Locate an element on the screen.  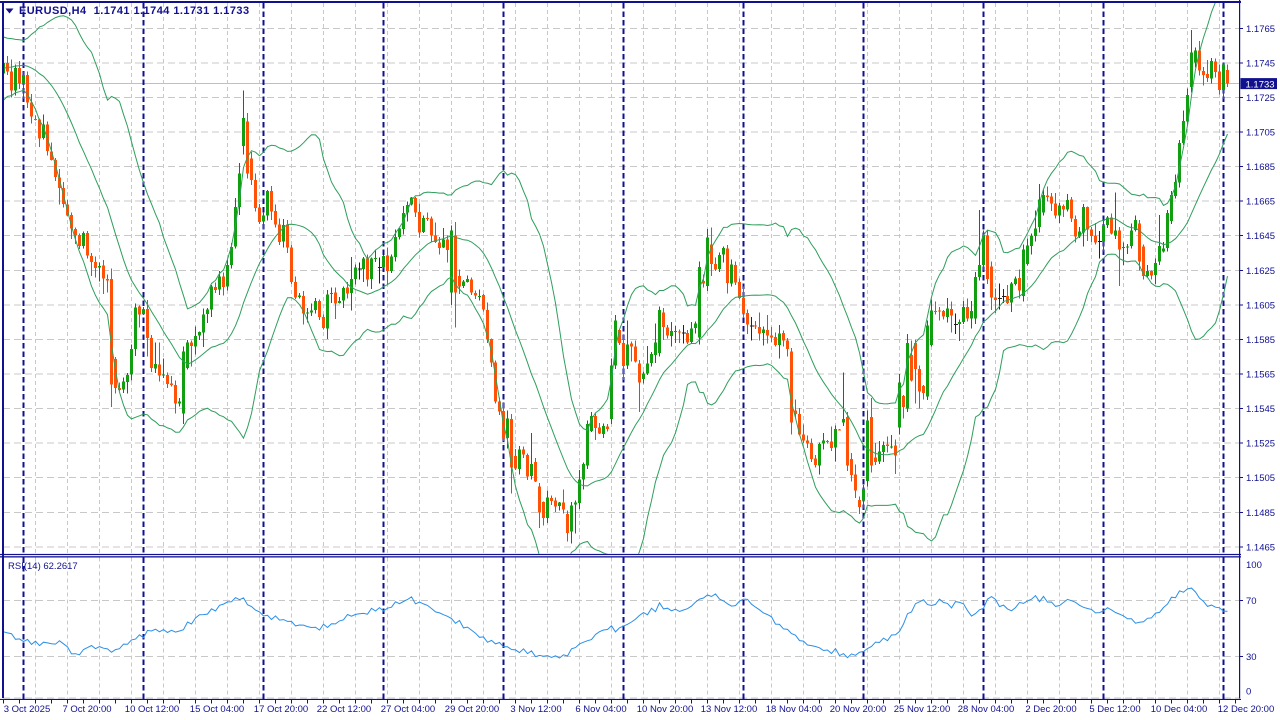
svg-text: 12 Dec 20:00 is located at coordinates (1246, 709).